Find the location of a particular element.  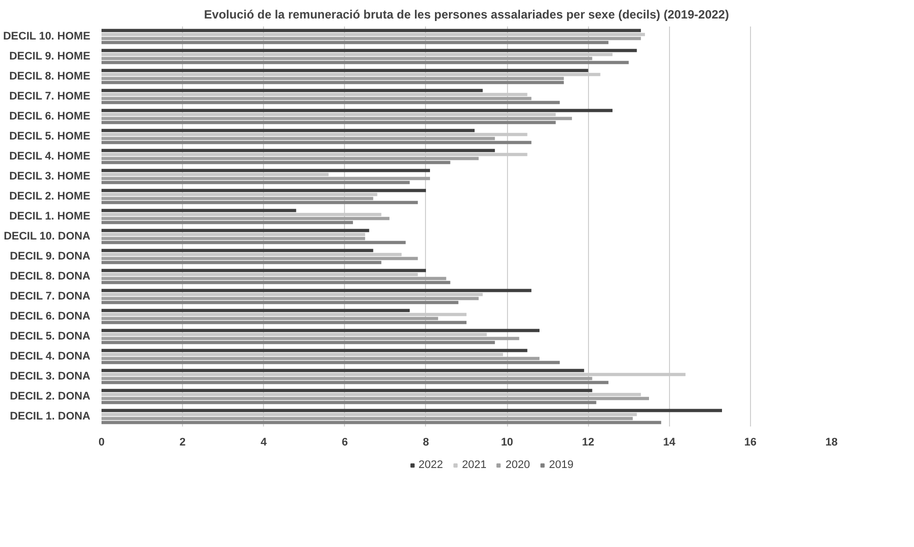

y-tick-label: DECIL 7. DONA is located at coordinates (50, 296).